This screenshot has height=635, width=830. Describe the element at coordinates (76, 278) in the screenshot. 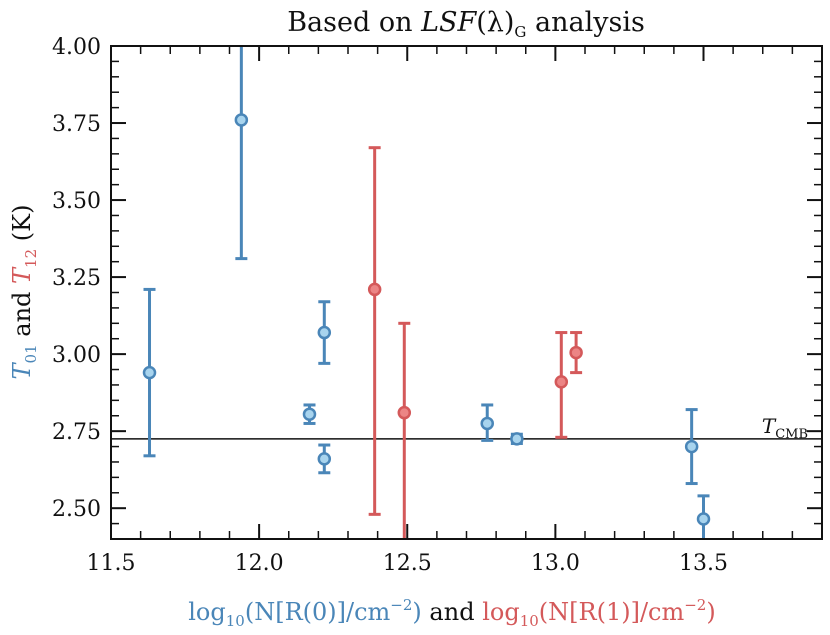

I see `y-tick-label: 3.25` at that location.